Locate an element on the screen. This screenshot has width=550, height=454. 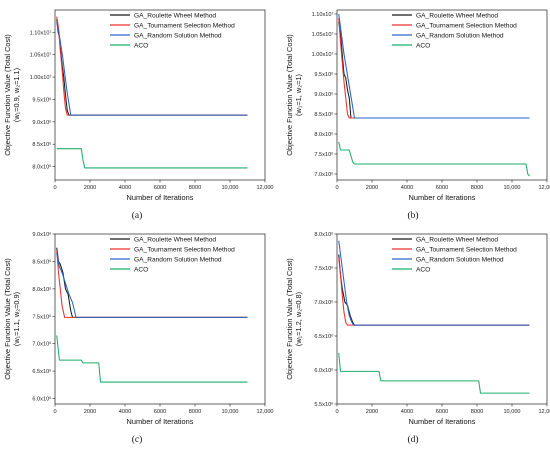
panel-label: (b) is located at coordinates (412, 215).